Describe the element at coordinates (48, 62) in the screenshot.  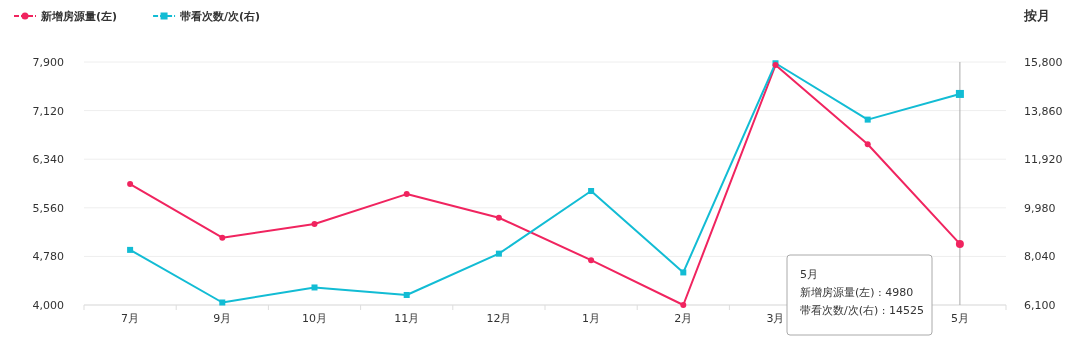
I see `y-tick-label: 7,900` at that location.